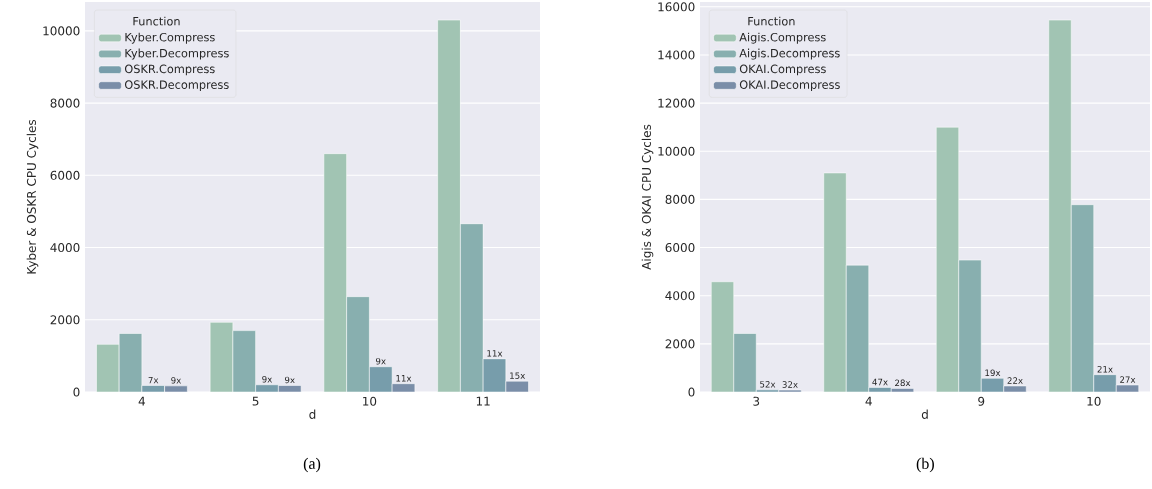 The height and width of the screenshot is (489, 1152). I want to click on y-axis-title: Aigis & OKAI CPU Cycles, so click(647, 197).